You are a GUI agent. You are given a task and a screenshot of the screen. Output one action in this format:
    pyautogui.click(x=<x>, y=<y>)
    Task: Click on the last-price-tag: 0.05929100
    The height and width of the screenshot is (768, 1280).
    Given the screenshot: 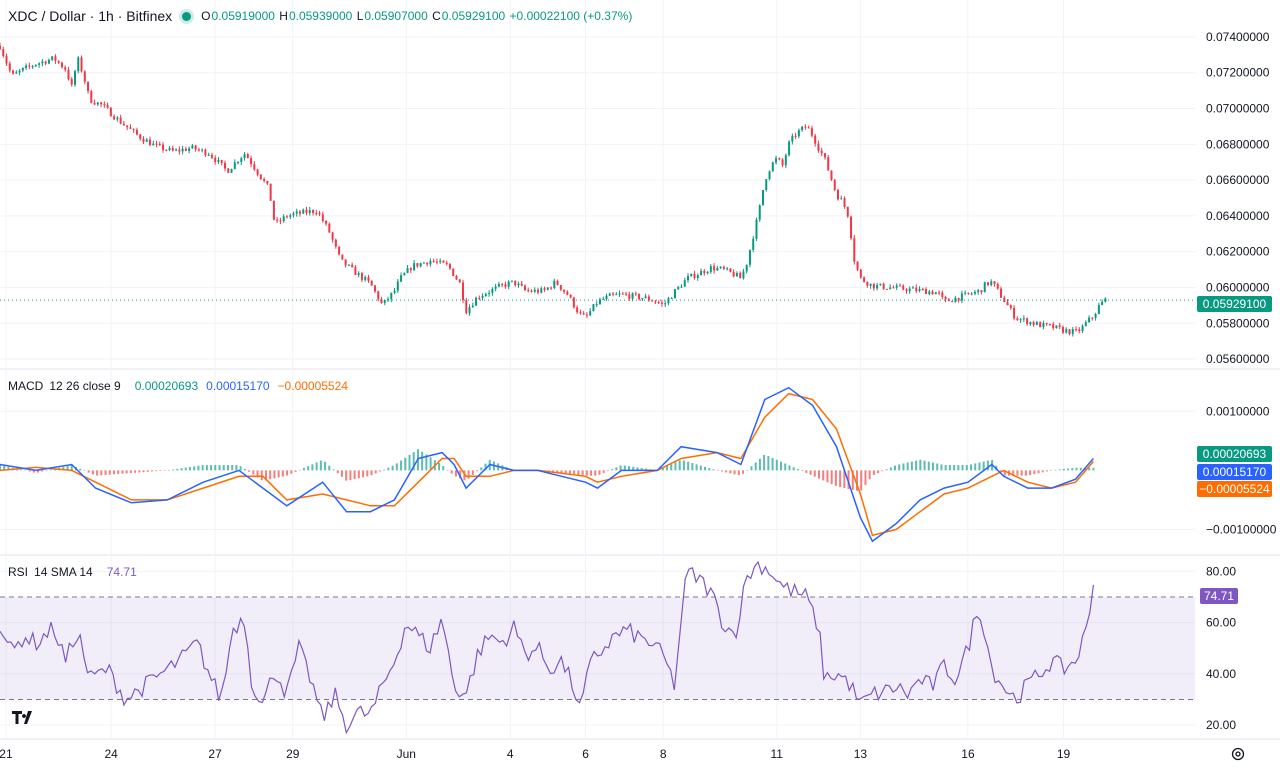 What is the action you would take?
    pyautogui.click(x=1234, y=304)
    